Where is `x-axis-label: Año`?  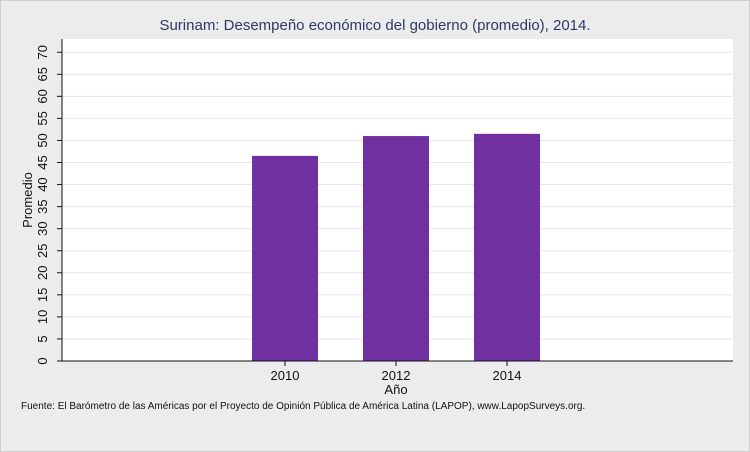
x-axis-label: Año is located at coordinates (395, 389).